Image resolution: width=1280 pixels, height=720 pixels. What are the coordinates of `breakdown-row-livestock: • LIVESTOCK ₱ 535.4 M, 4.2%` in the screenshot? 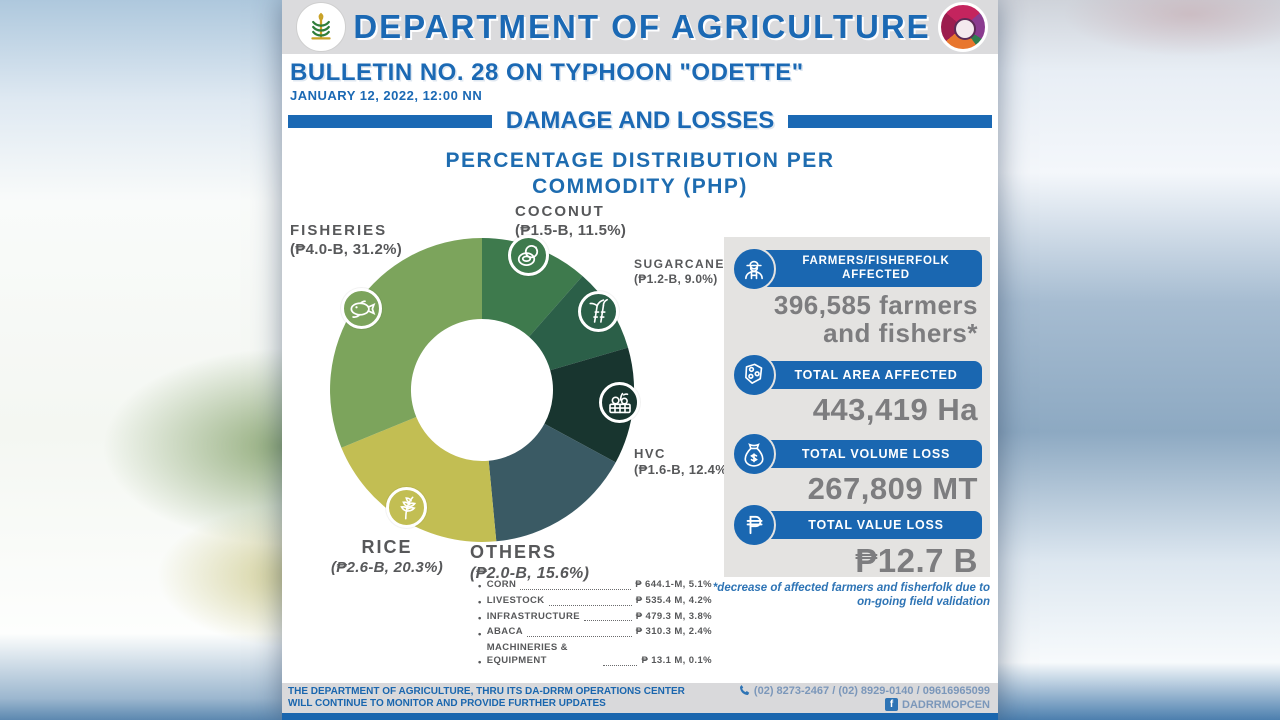 It's located at (595, 601).